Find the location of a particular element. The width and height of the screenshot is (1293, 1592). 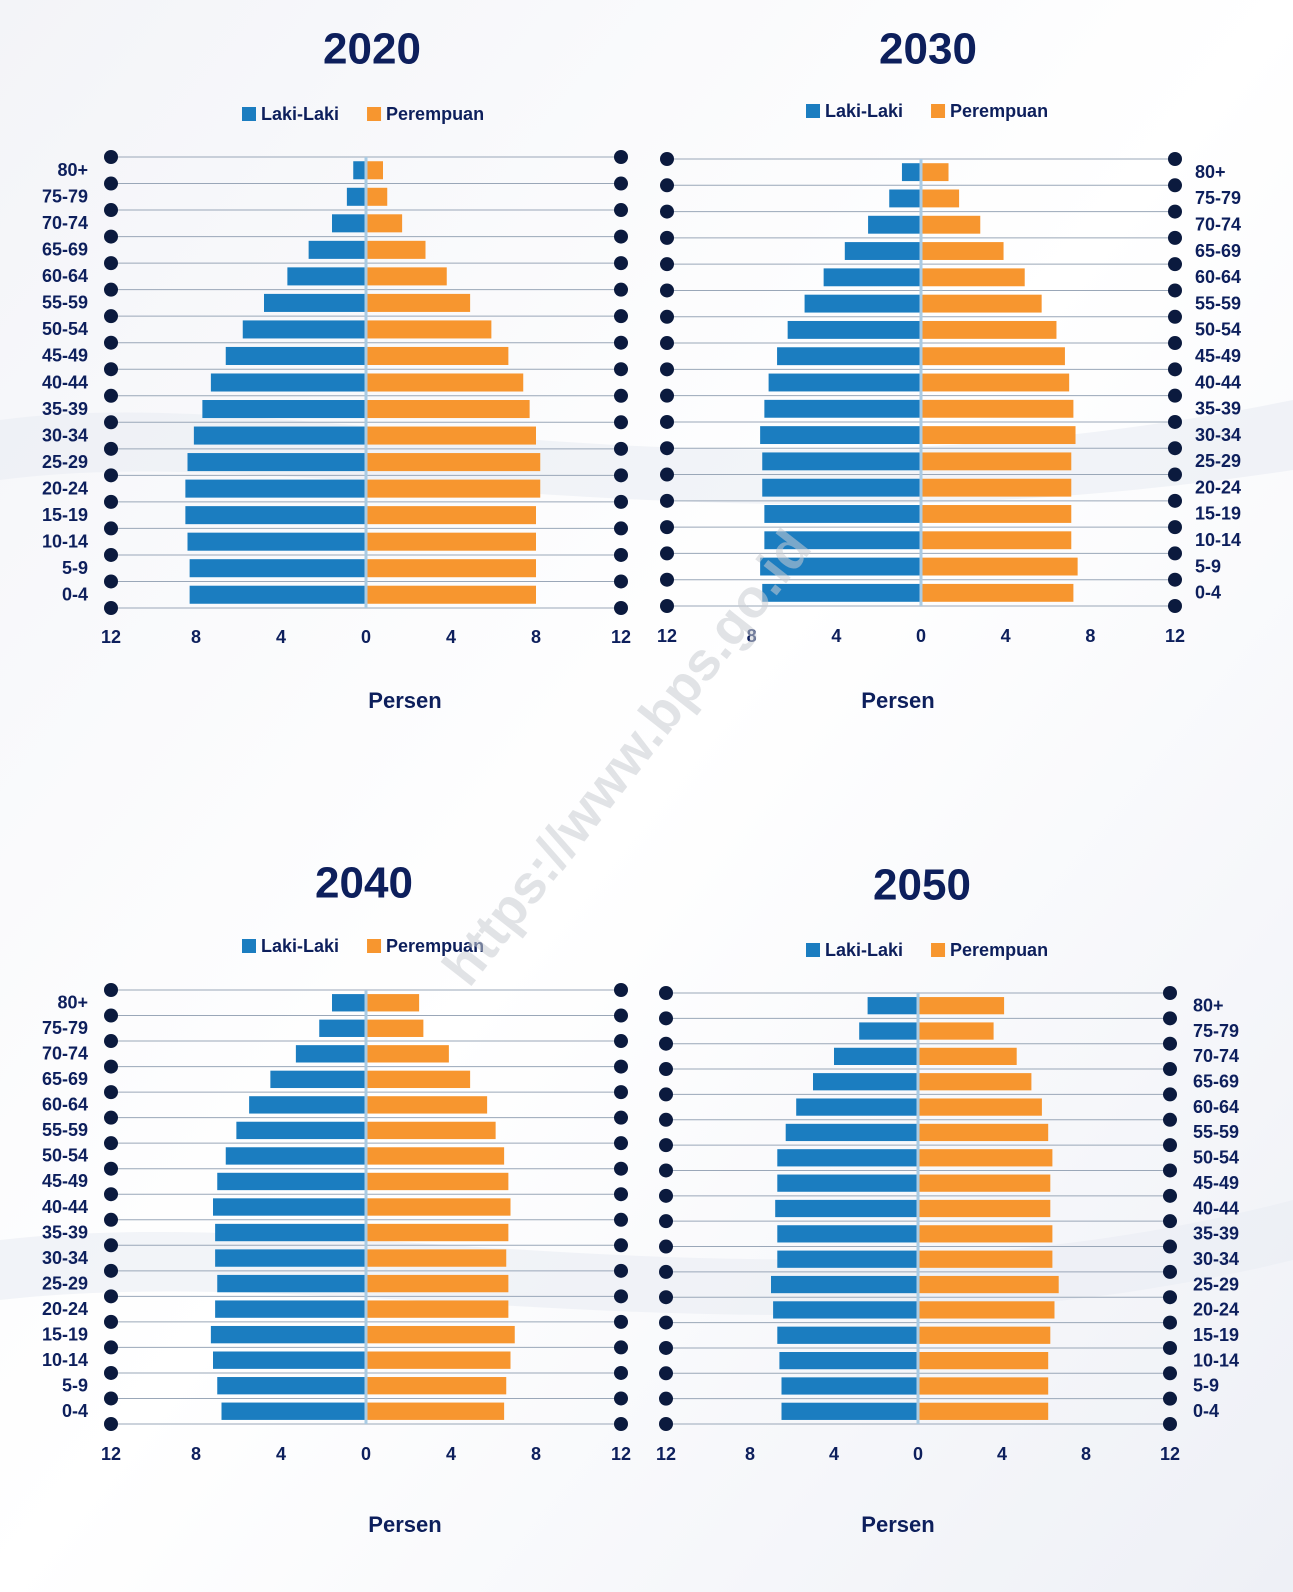

x-tick-label: 12 is located at coordinates (1175, 636).